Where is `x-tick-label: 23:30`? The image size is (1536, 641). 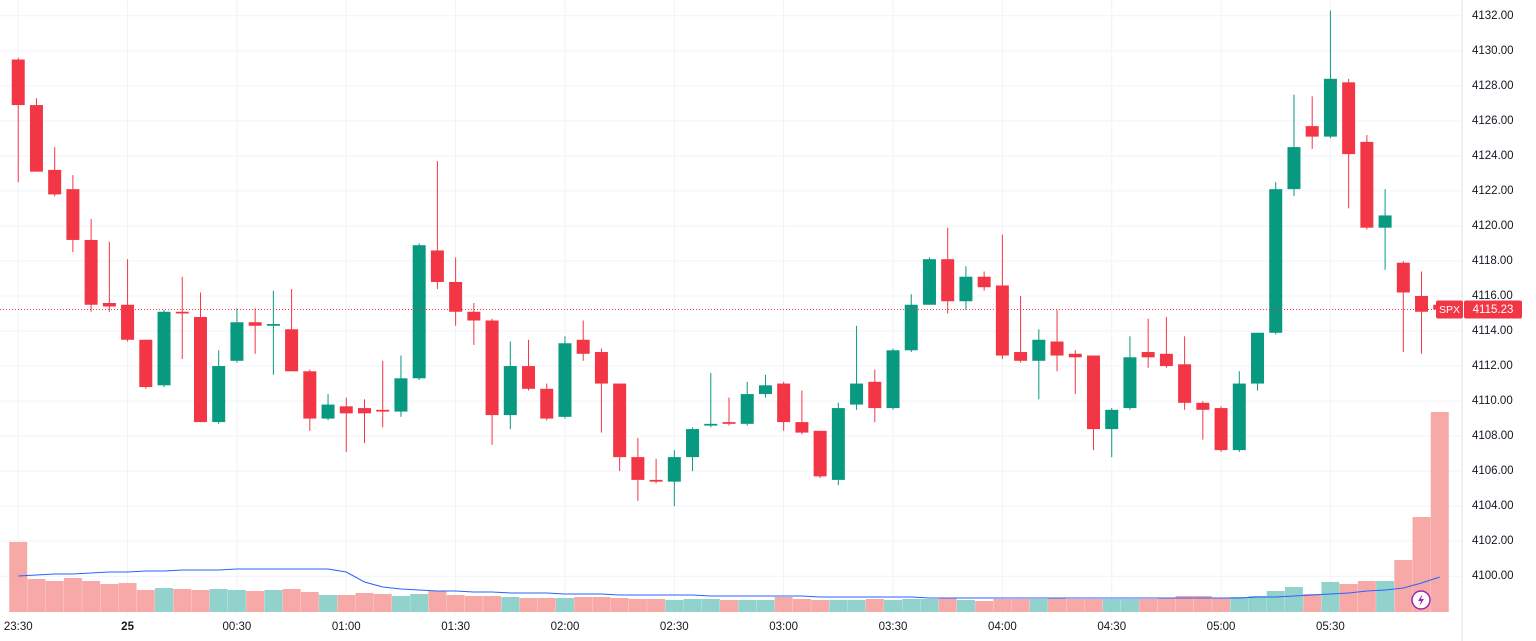
x-tick-label: 23:30 is located at coordinates (18, 627).